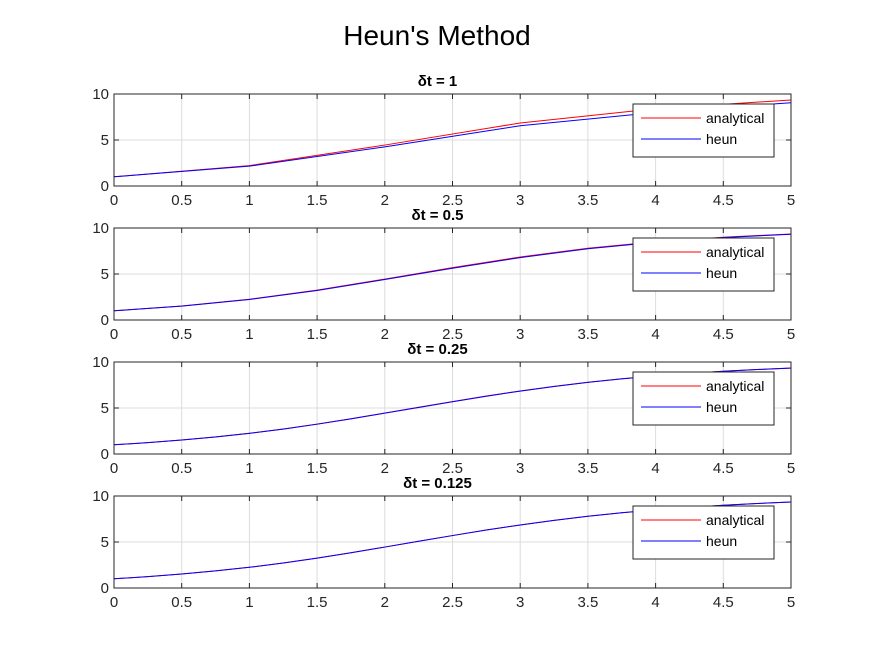 The width and height of the screenshot is (875, 656). Describe the element at coordinates (437, 349) in the screenshot. I see `subplot-title: δt = 0.25` at that location.